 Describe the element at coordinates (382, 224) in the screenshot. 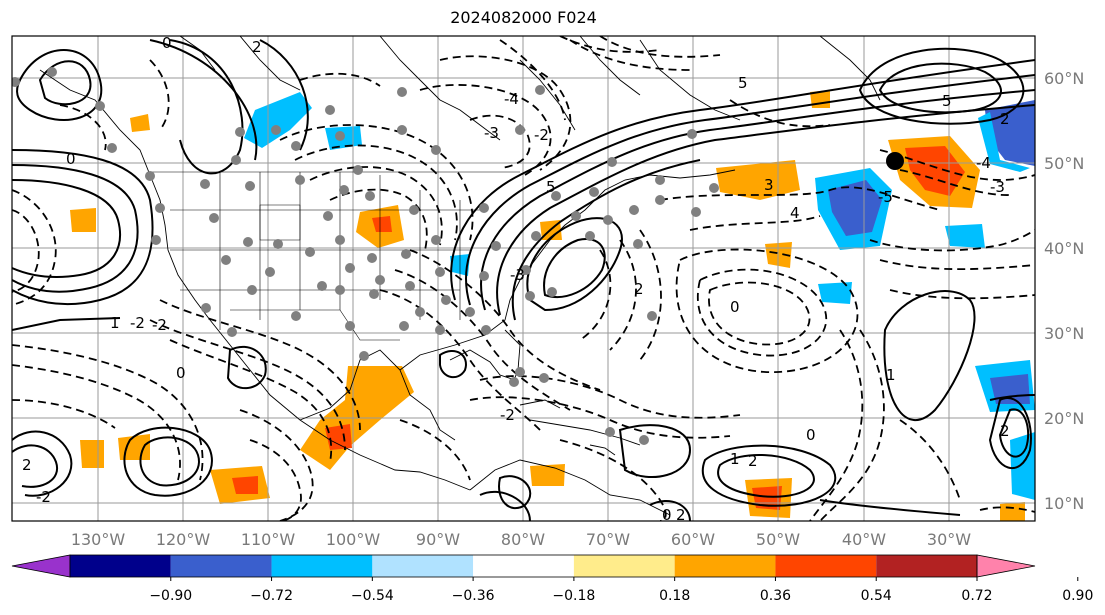

I see `shade-hot-midwest` at that location.